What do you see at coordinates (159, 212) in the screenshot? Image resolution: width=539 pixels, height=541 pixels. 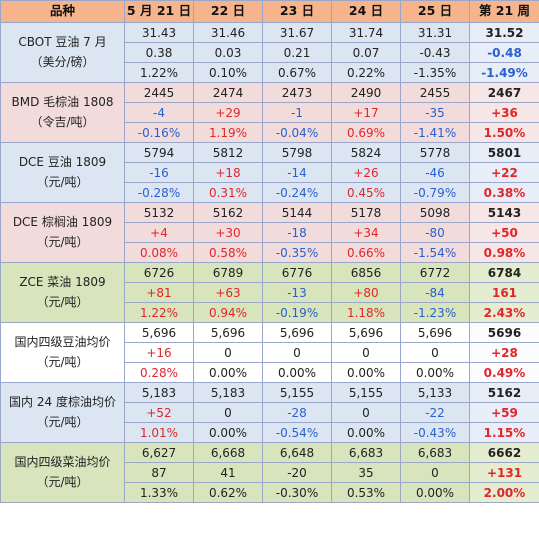 I see `daily-value-cell: 5132` at bounding box center [159, 212].